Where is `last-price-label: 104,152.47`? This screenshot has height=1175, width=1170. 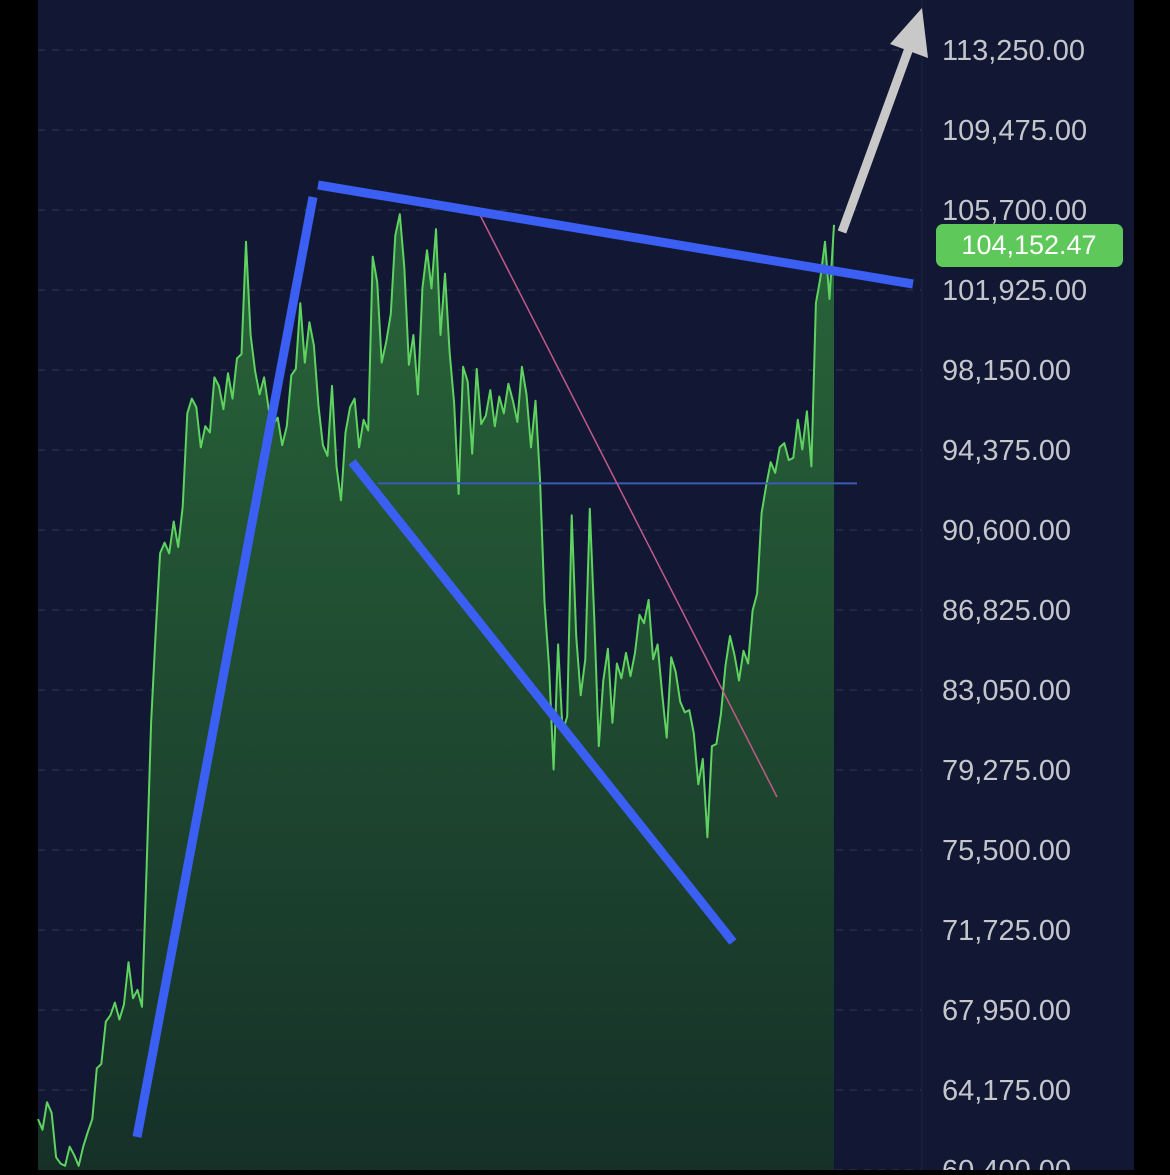
last-price-label: 104,152.47 is located at coordinates (1028, 245).